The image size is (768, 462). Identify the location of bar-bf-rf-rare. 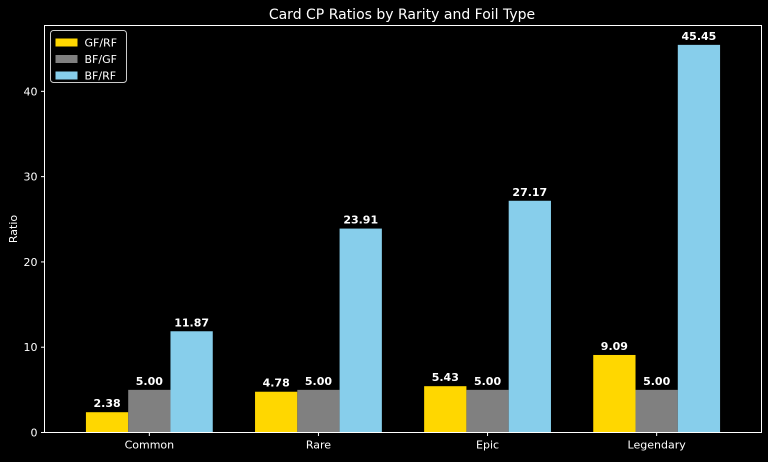
(360, 330).